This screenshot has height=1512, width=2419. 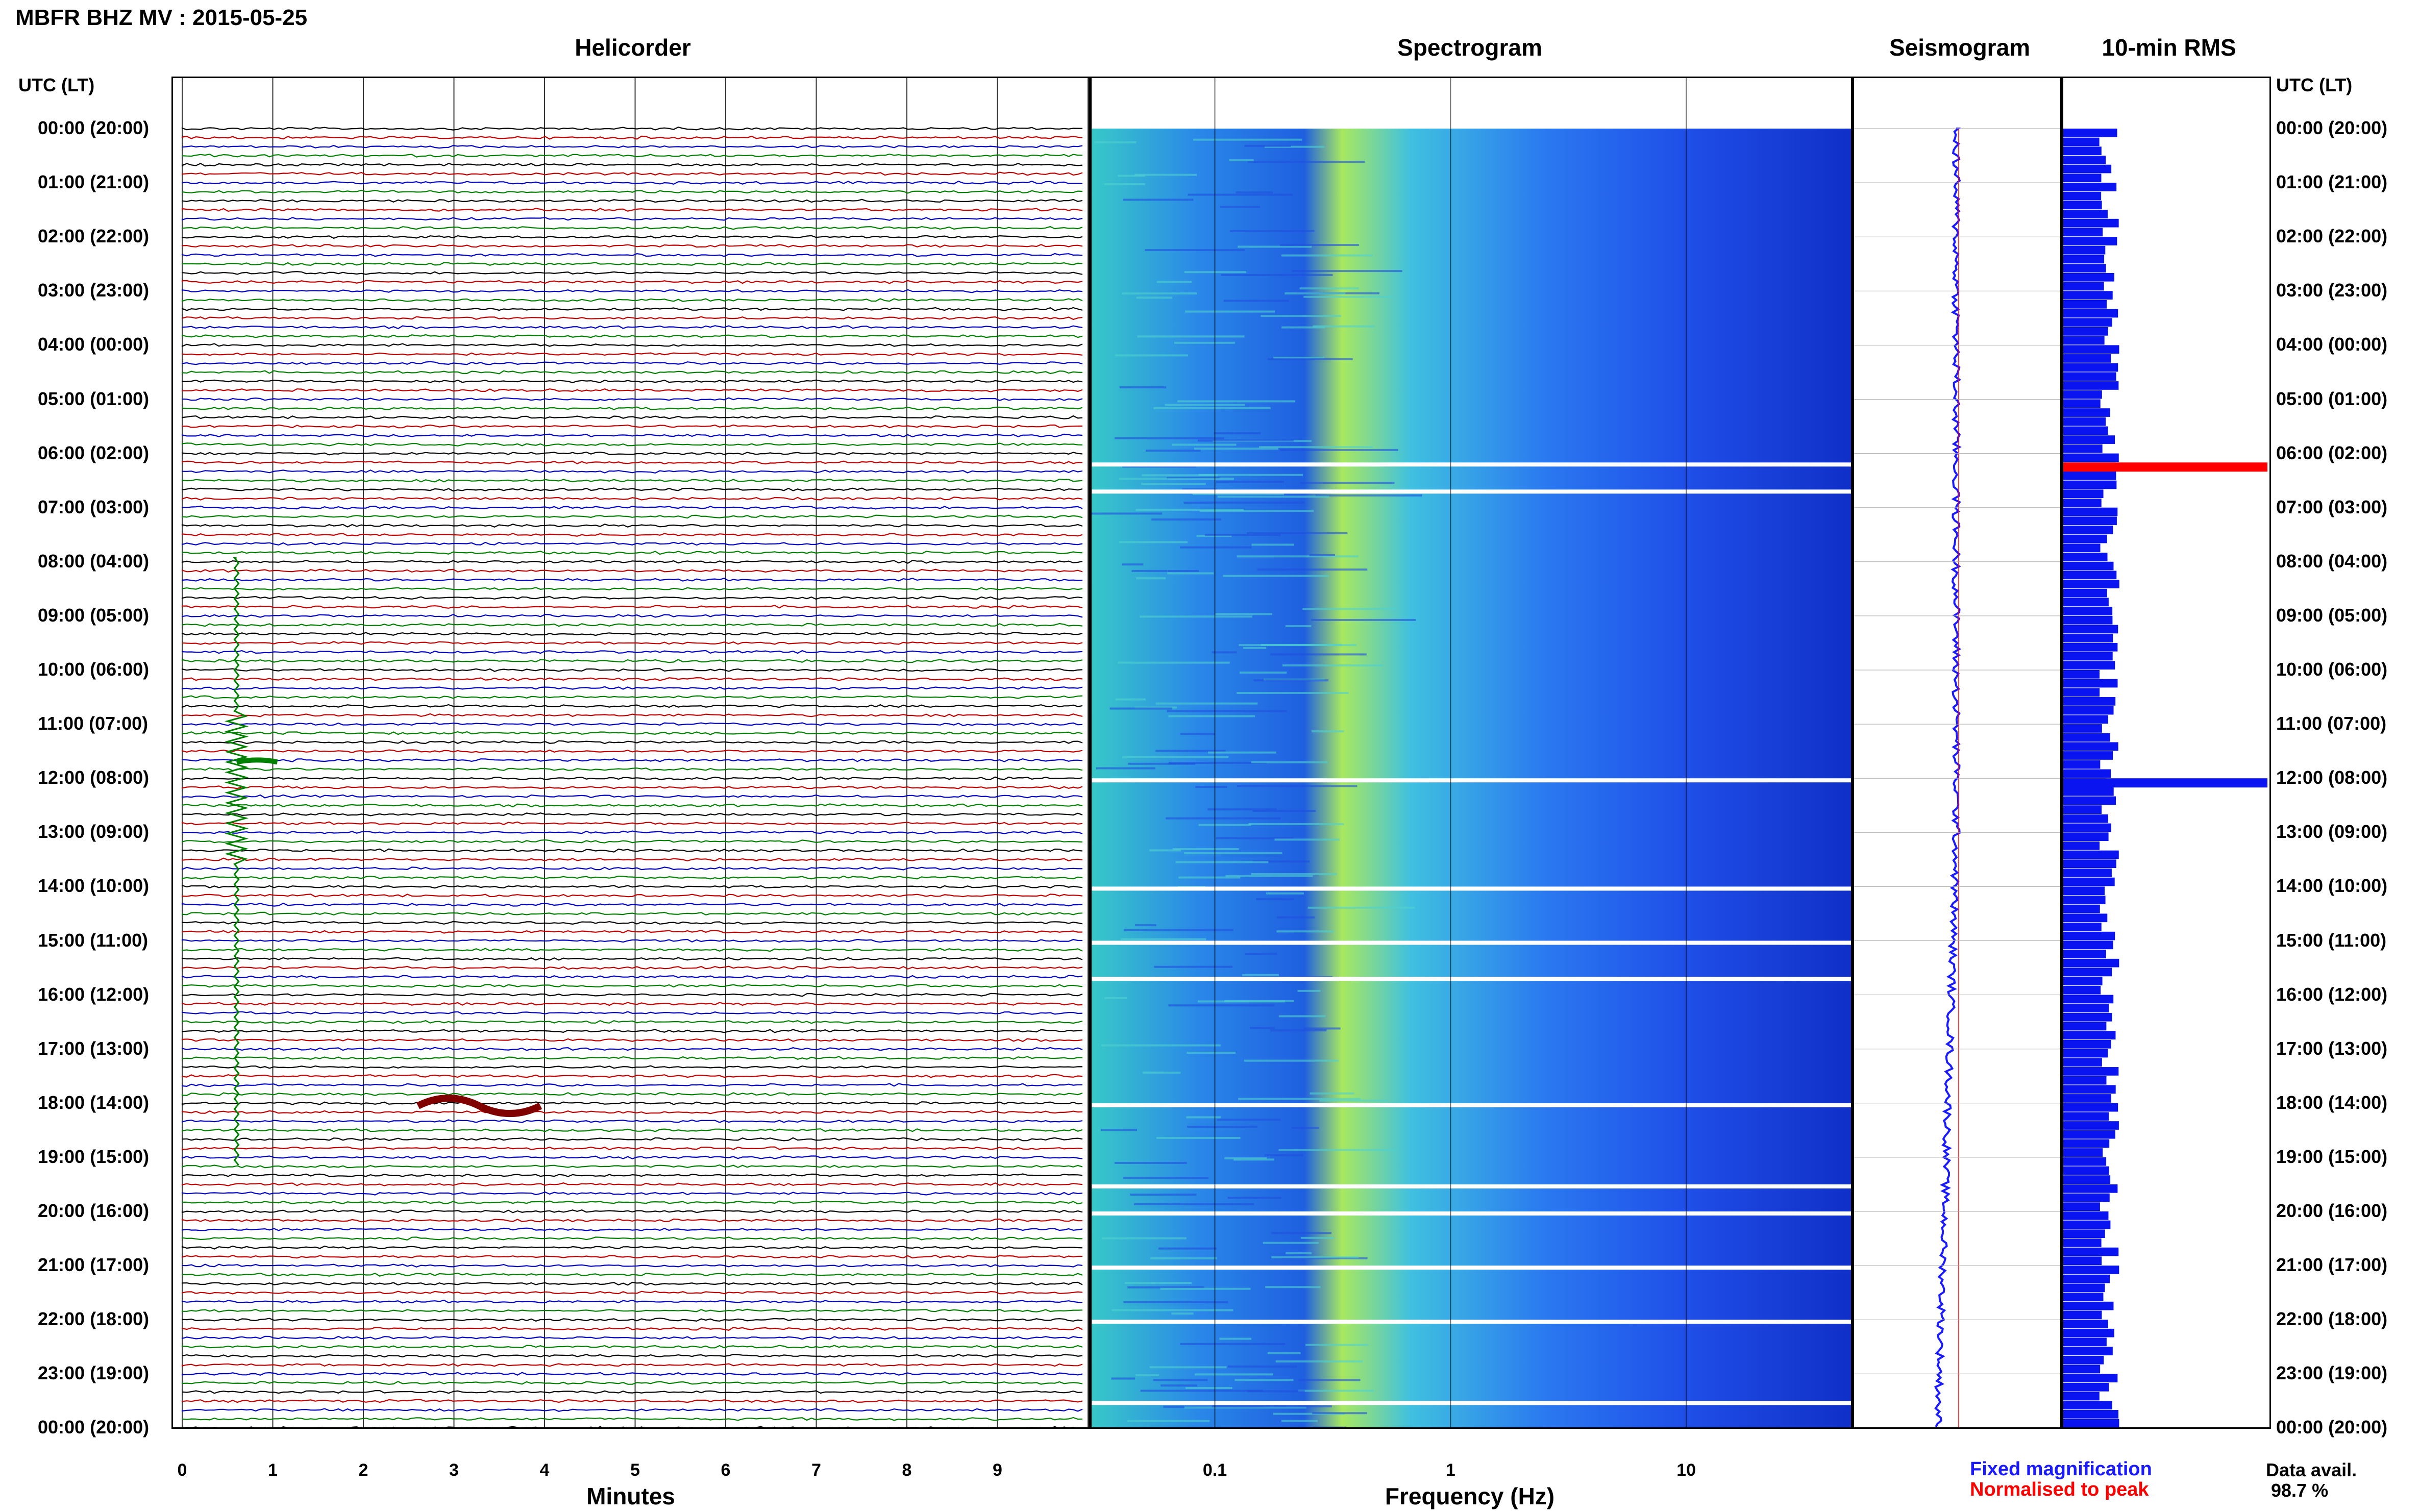 What do you see at coordinates (2169, 47) in the screenshot?
I see `rms-title: 10-min RMS` at bounding box center [2169, 47].